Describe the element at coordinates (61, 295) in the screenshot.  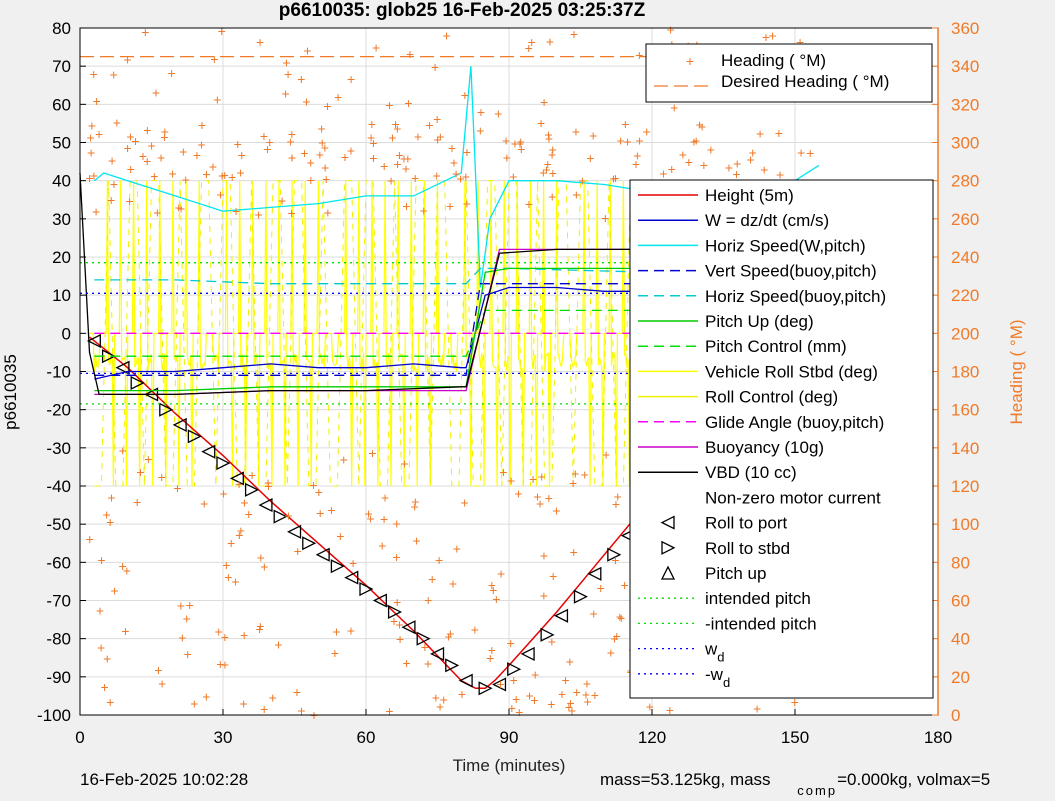
I see `y-tick-label: 10` at that location.